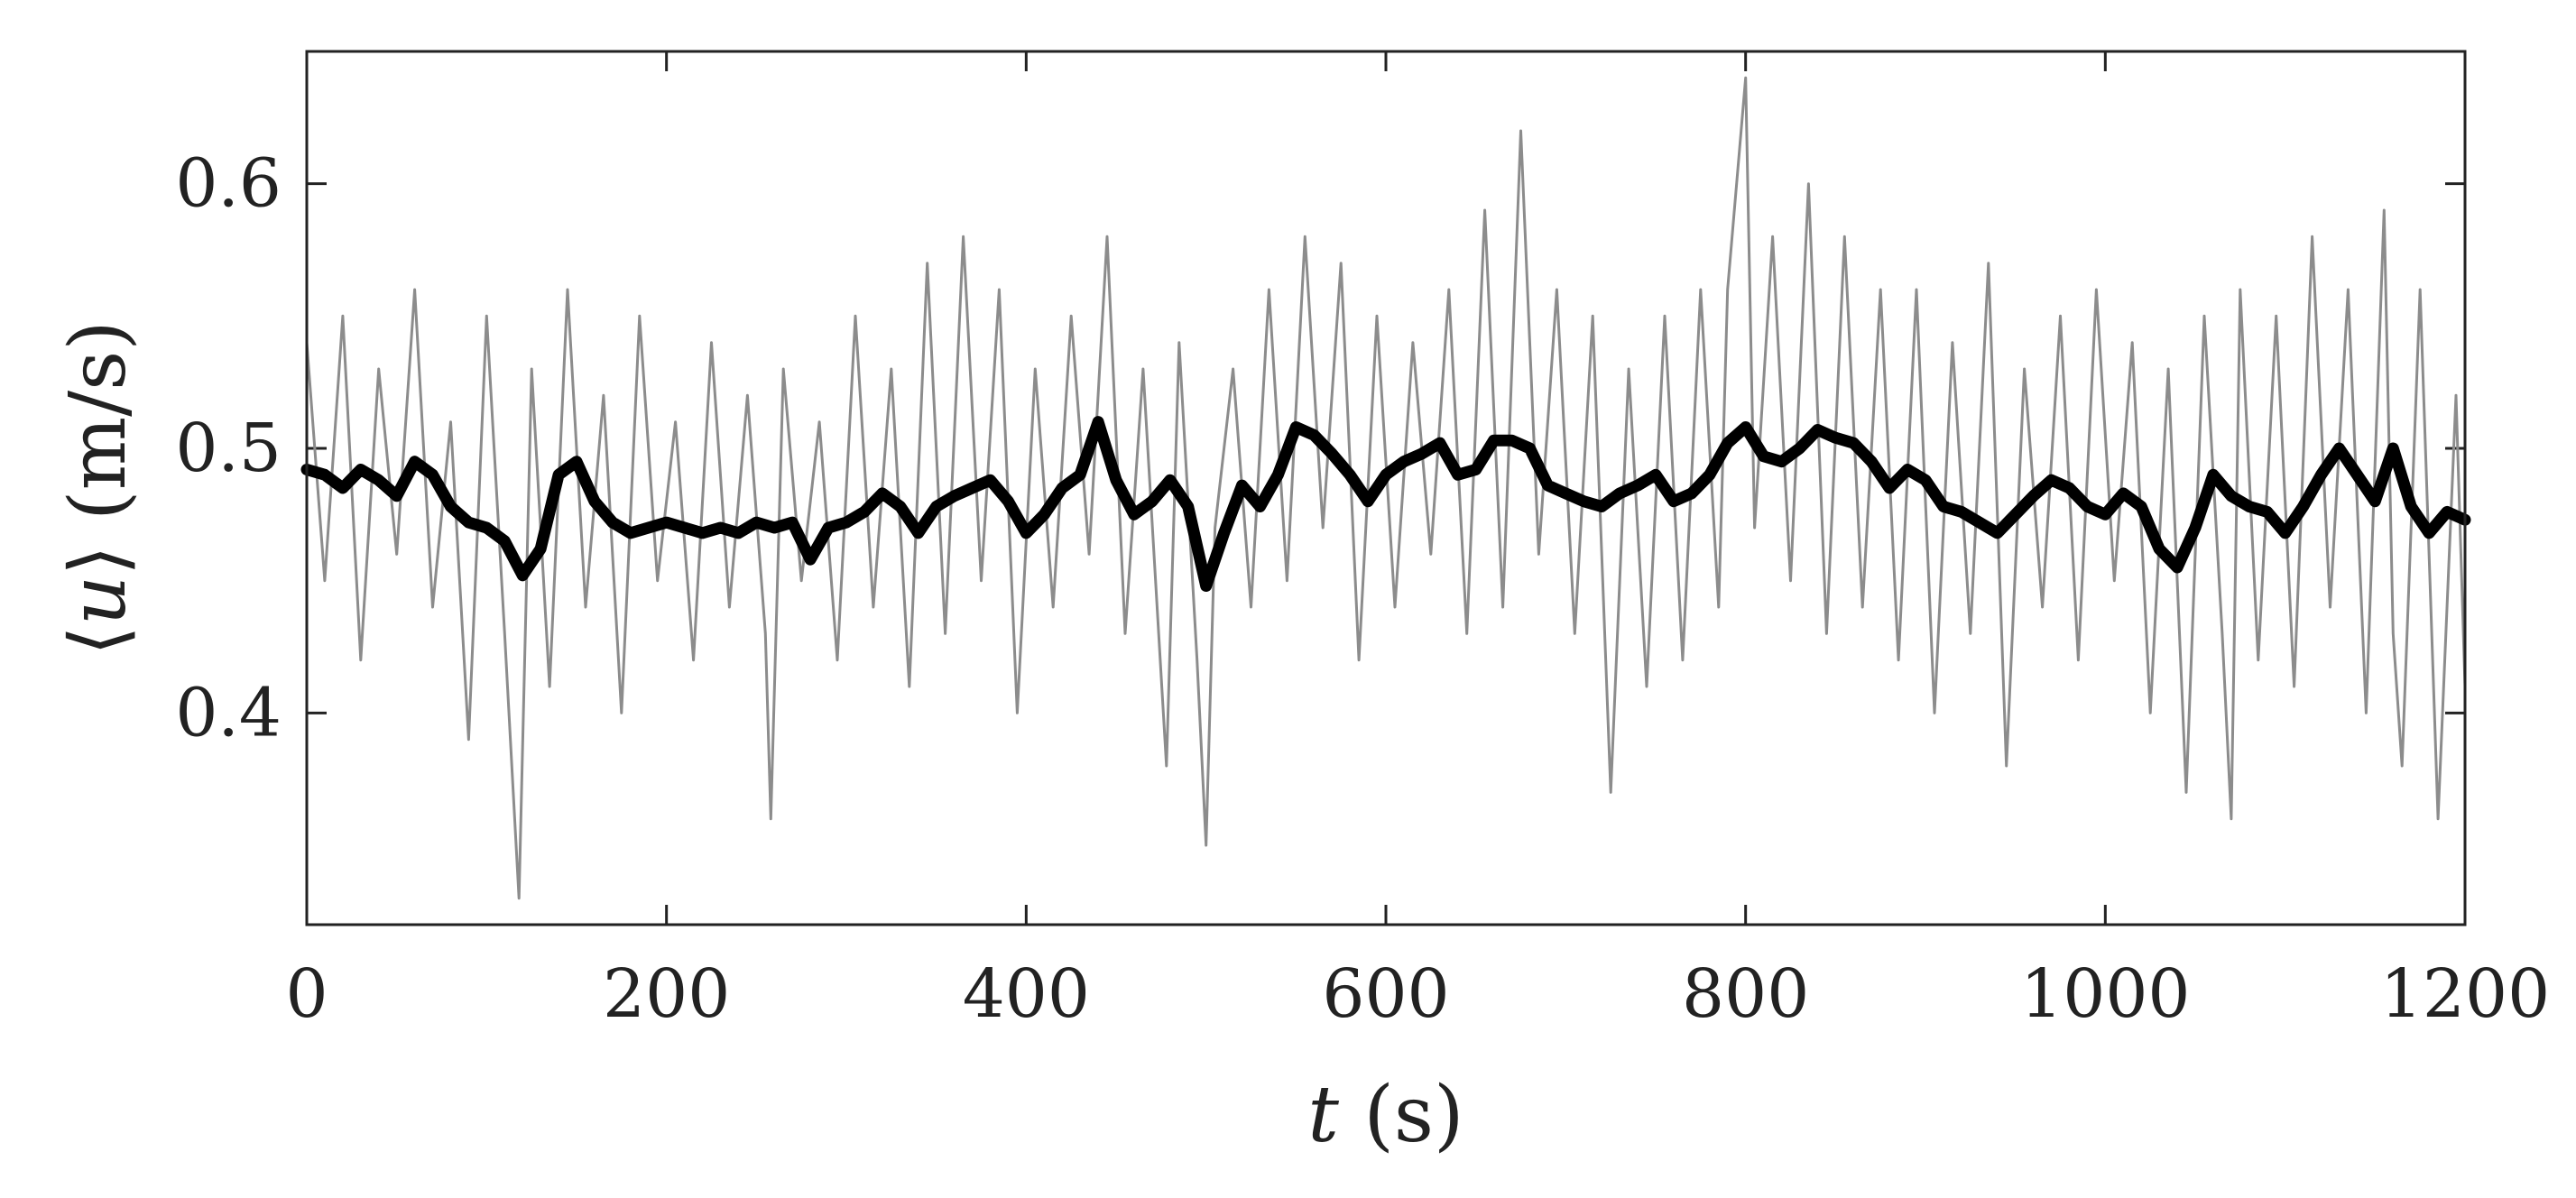  I want to click on y-axis-label-open-bracket: ⟨, so click(98, 640).